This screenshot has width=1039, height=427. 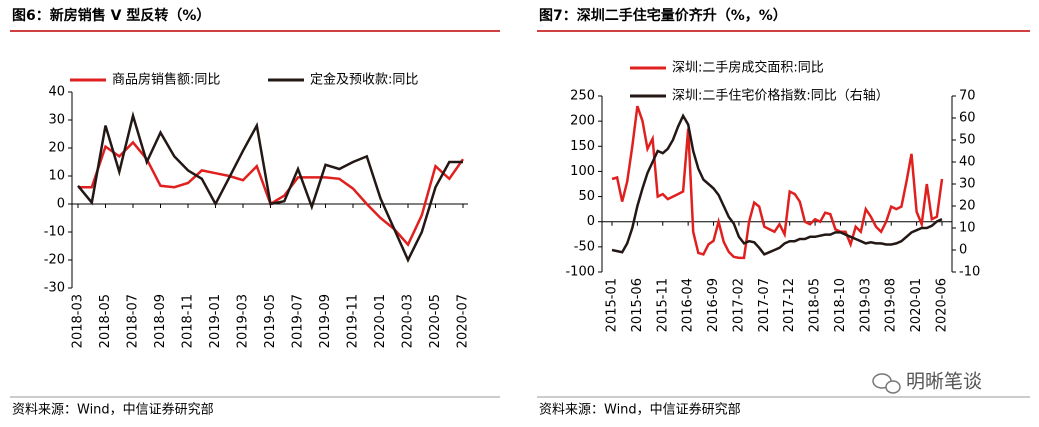 What do you see at coordinates (967, 118) in the screenshot?
I see `y2-tick-label: 60` at bounding box center [967, 118].